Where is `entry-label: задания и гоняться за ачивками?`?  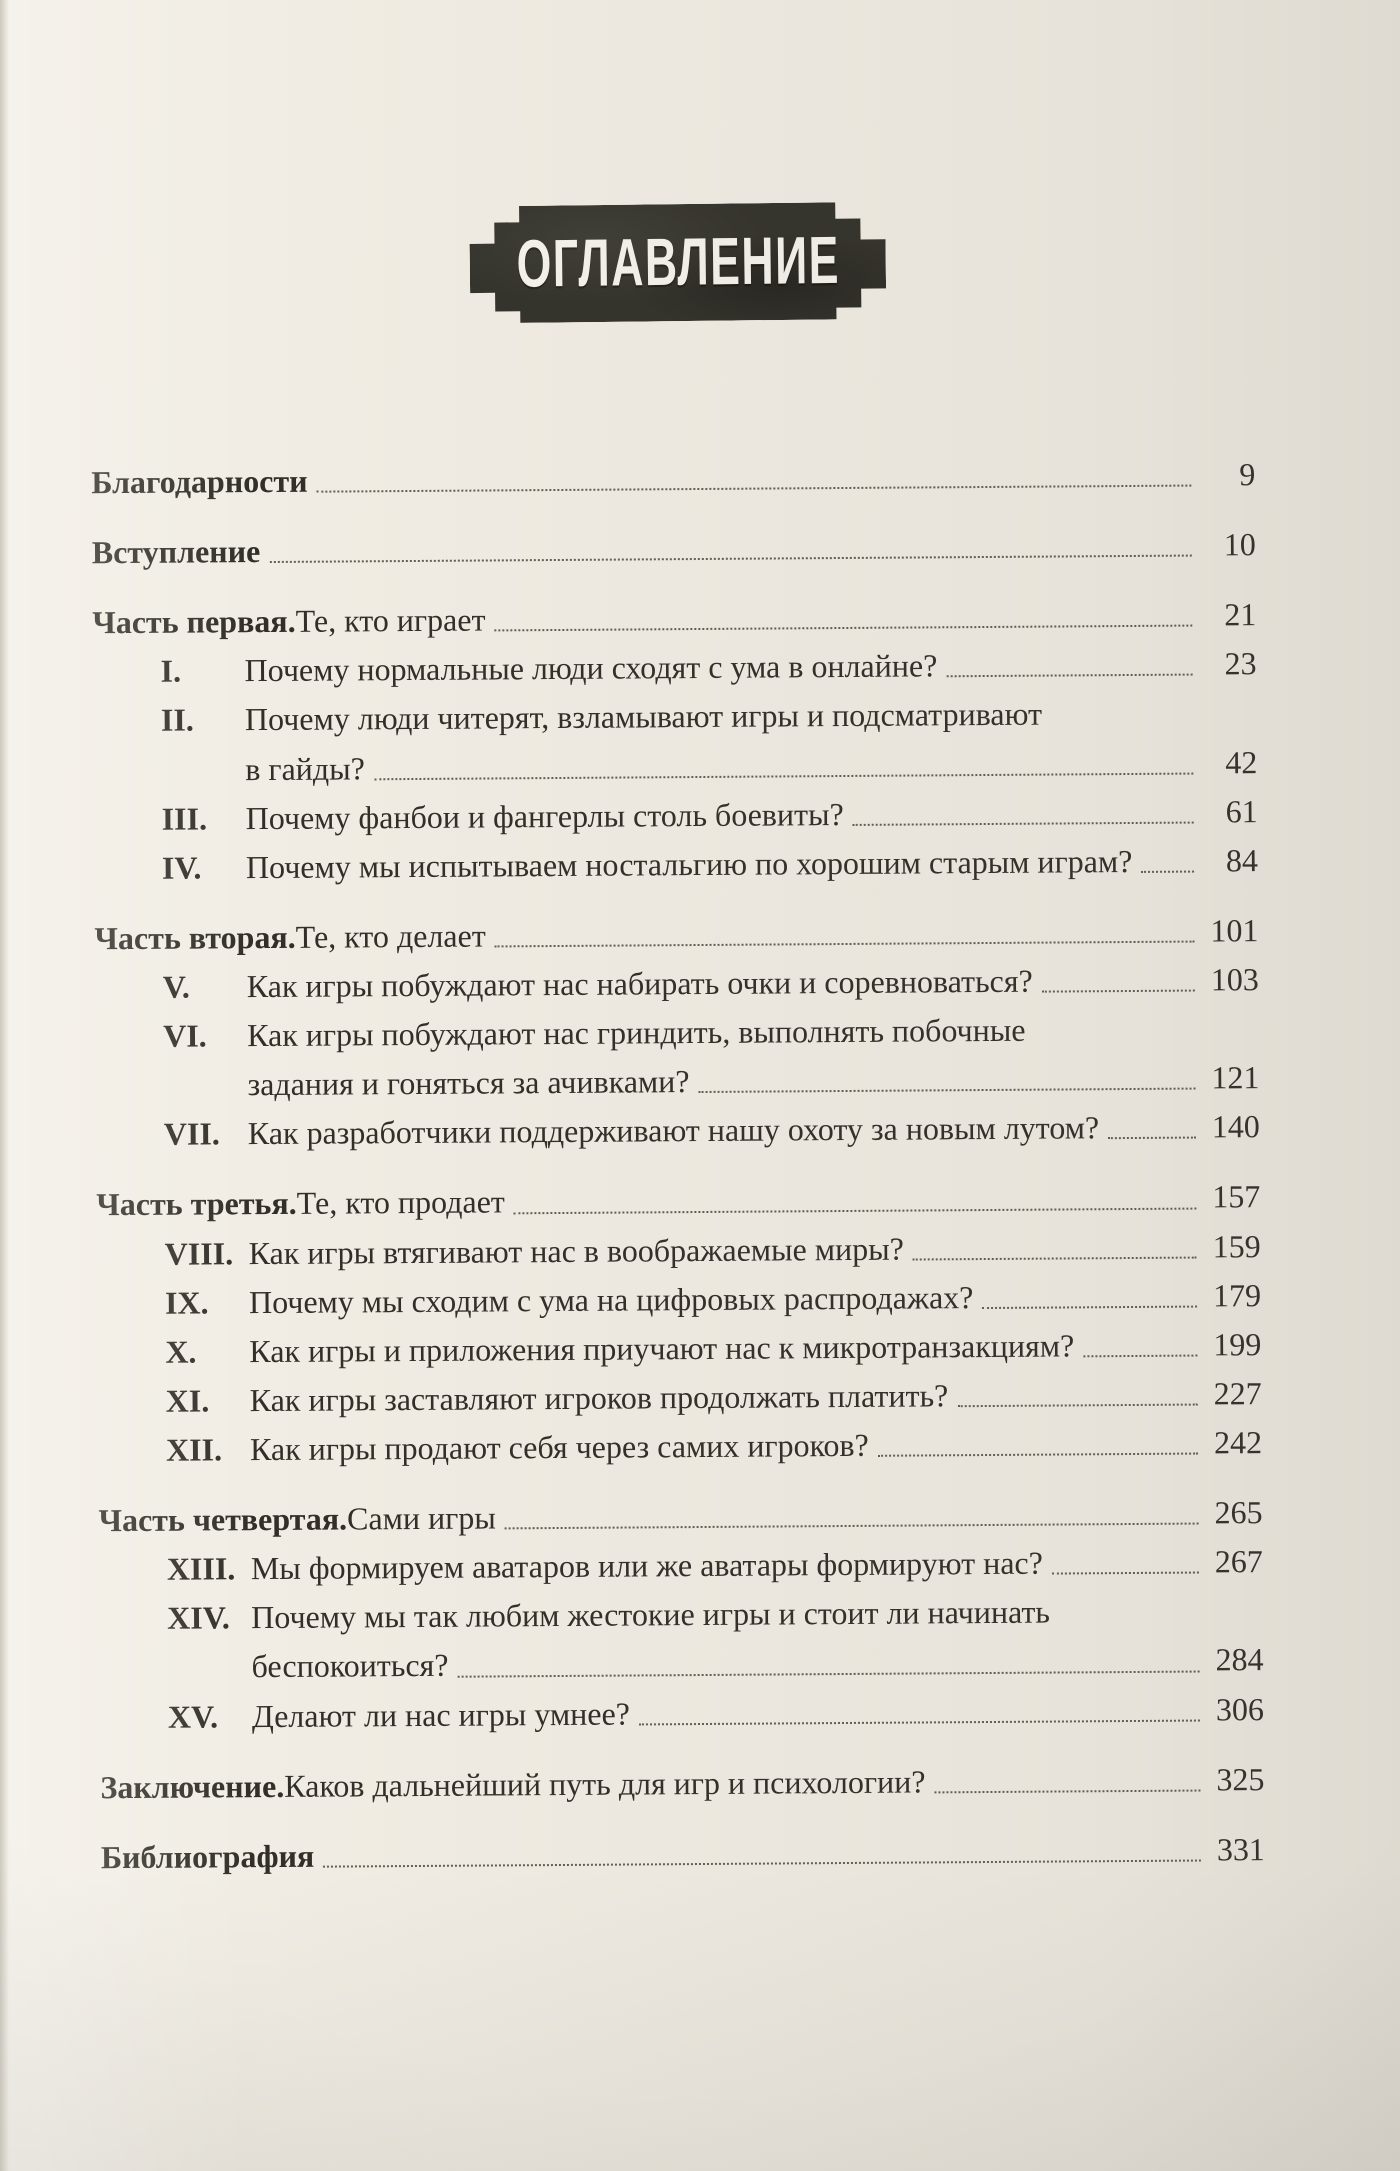
entry-label: задания и гоняться за ачивками? is located at coordinates (468, 1083).